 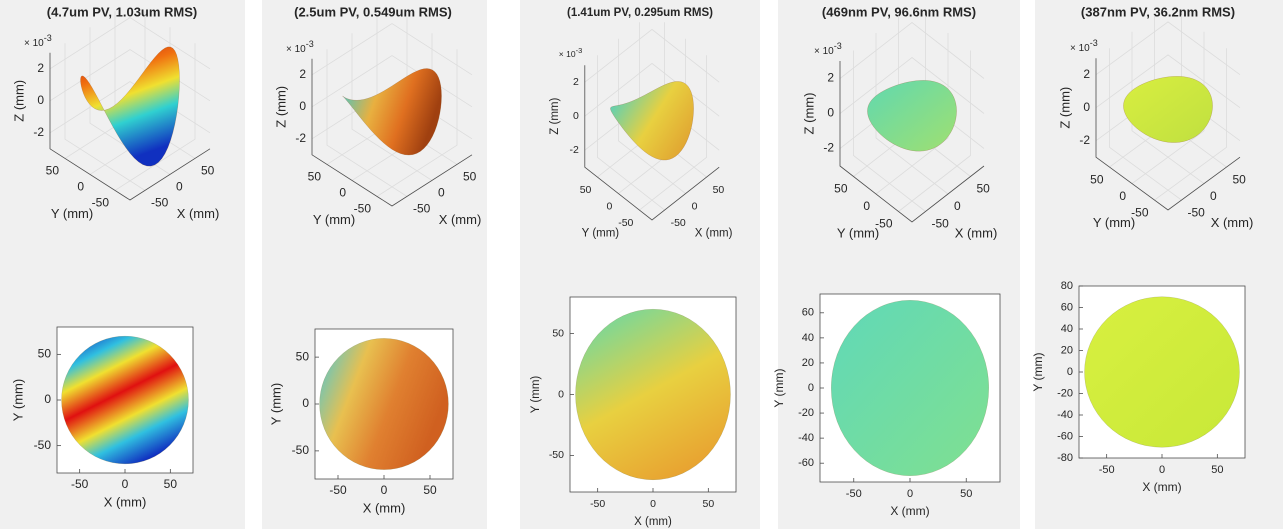 I want to click on y-tick-label: -60, so click(x=1065, y=436).